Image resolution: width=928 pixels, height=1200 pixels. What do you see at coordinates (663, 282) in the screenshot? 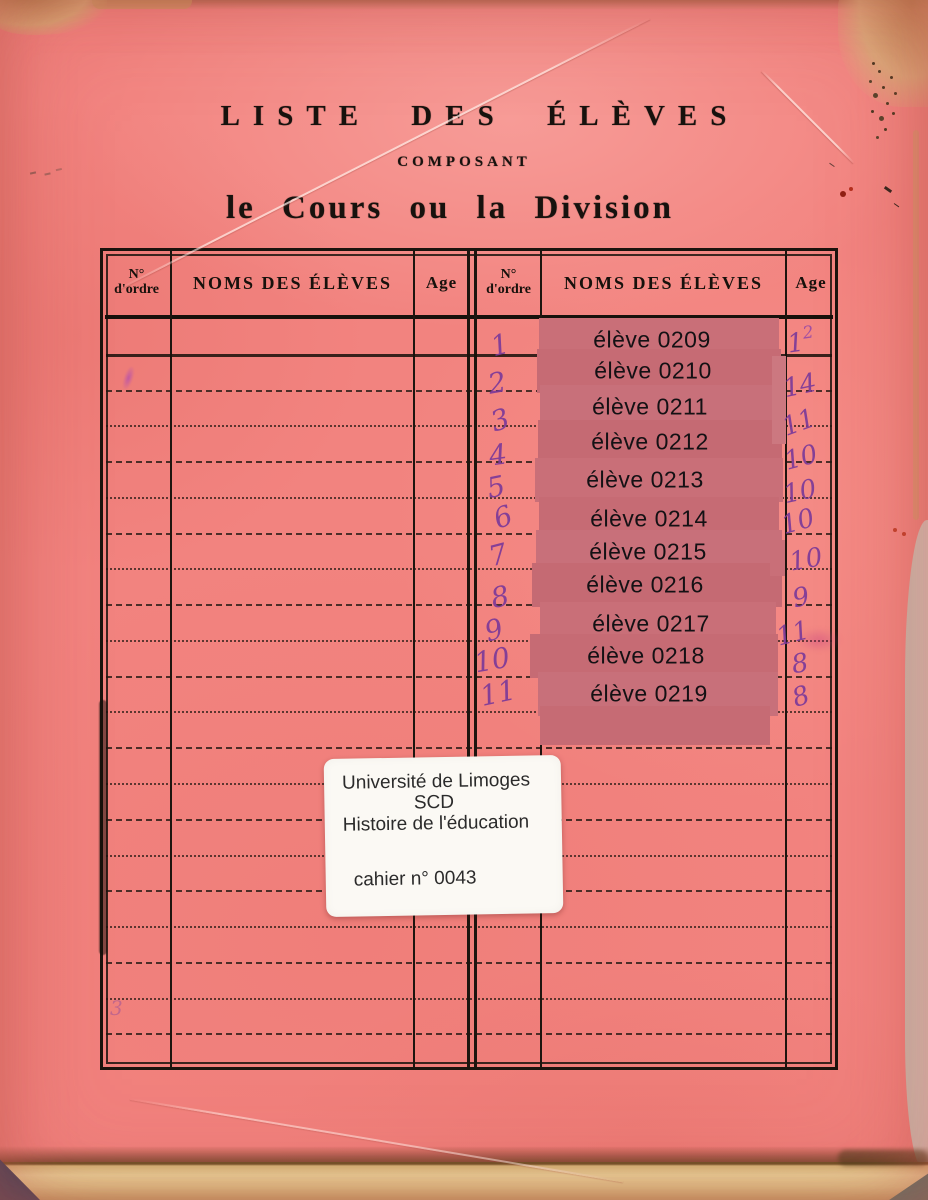
I see `header-names-right: NOMS DES ÉLÈVES` at bounding box center [663, 282].